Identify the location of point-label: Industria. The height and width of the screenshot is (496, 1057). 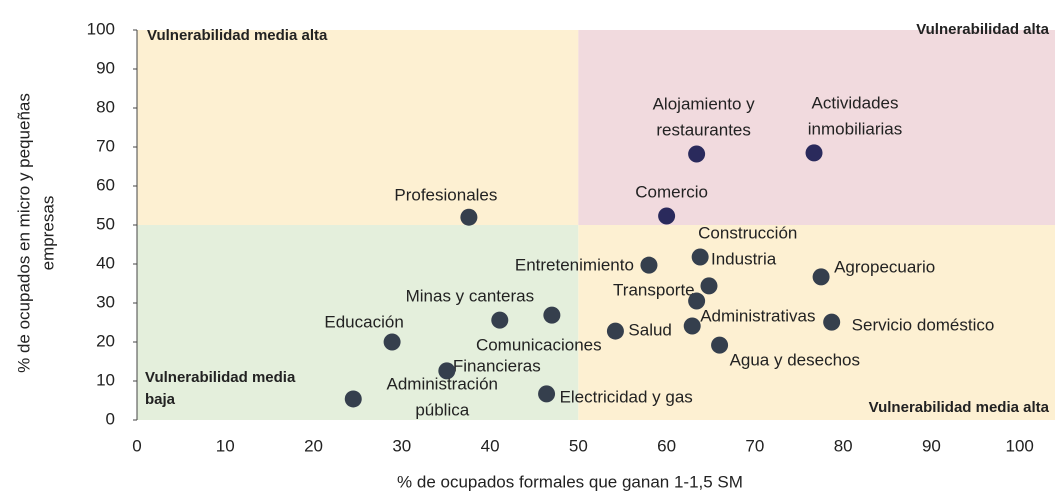
(744, 258).